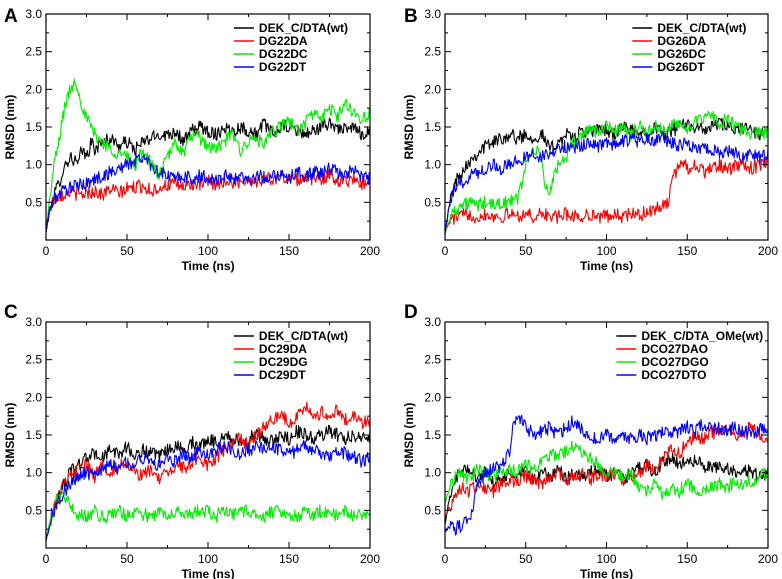 The width and height of the screenshot is (782, 579). Describe the element at coordinates (681, 67) in the screenshot. I see `legend-label: DG26DT` at that location.